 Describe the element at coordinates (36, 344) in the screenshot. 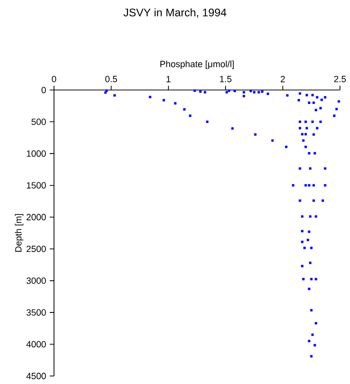

I see `y-tick-label: 4000` at that location.